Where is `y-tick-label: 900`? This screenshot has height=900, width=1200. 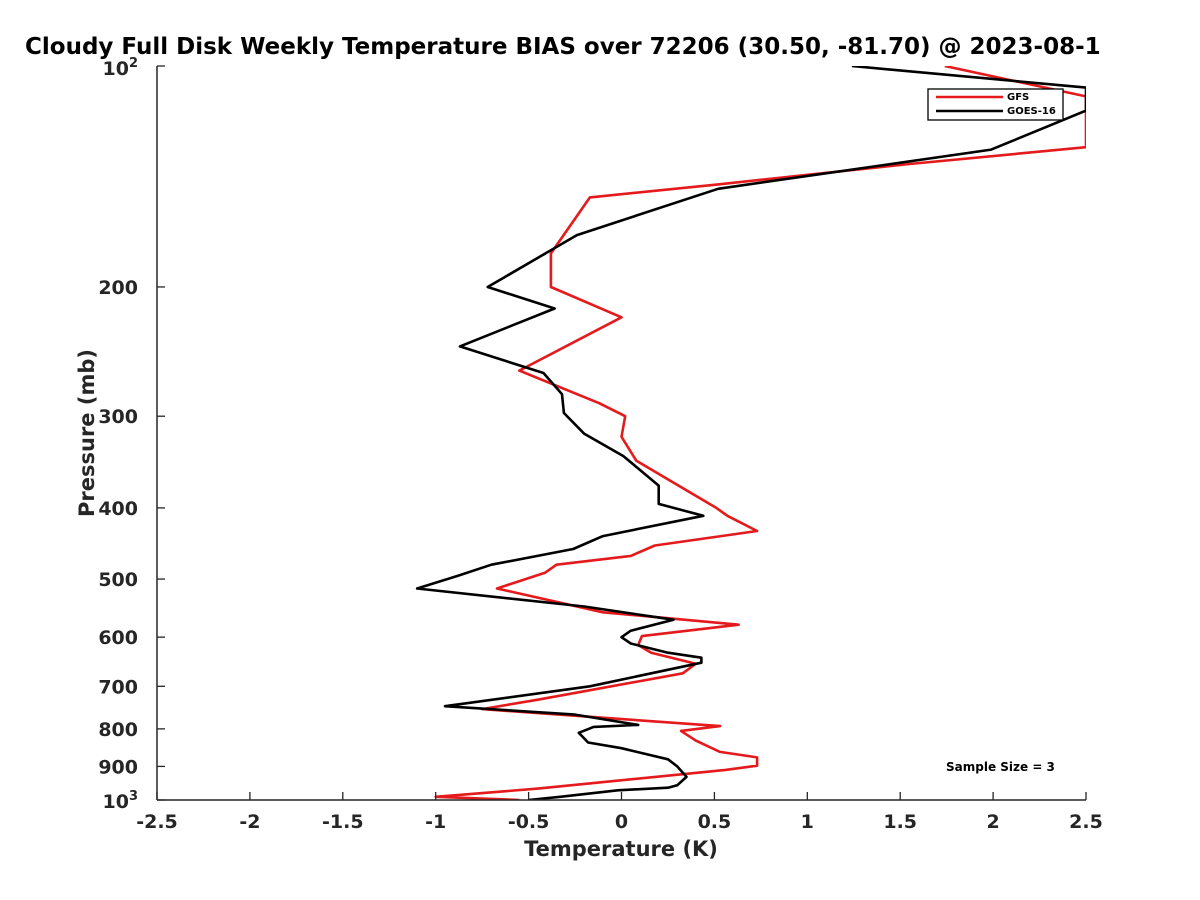 y-tick-label: 900 is located at coordinates (118, 767).